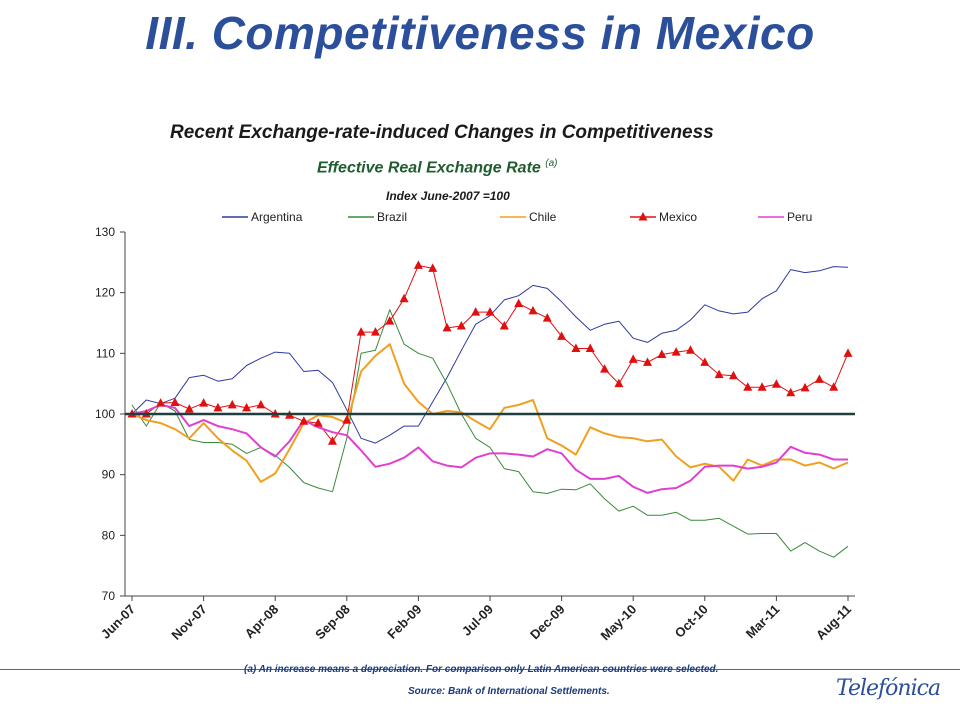  I want to click on x-tick-label: Apr-08, so click(262, 622).